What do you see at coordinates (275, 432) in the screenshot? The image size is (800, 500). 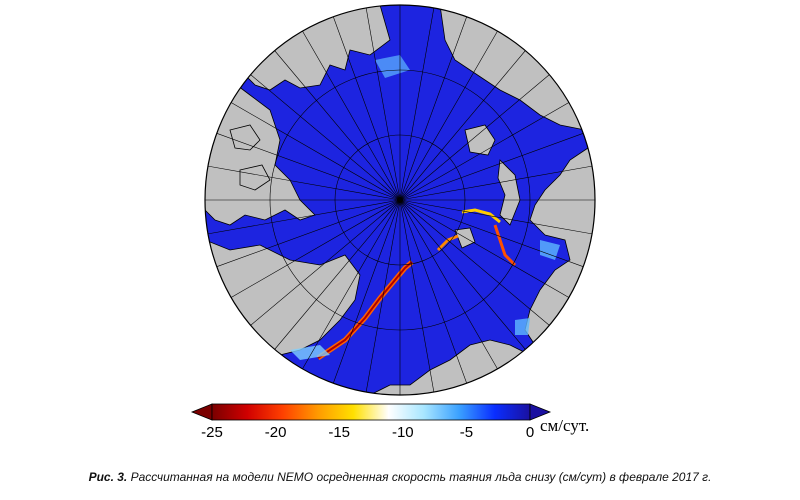 I see `colorbar-tick: -20` at bounding box center [275, 432].